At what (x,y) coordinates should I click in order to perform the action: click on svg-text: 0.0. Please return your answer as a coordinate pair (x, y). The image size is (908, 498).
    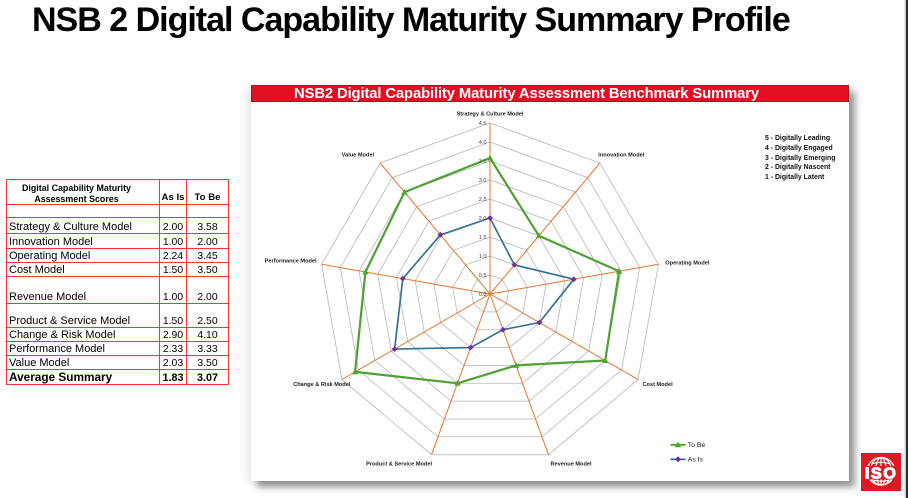
    Looking at the image, I should click on (483, 295).